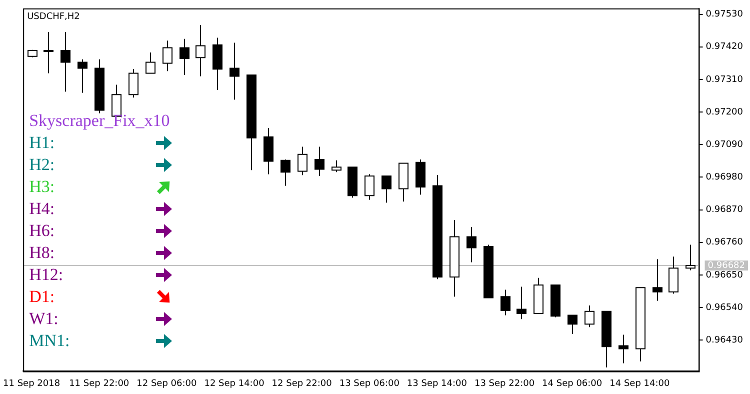 The width and height of the screenshot is (750, 394). I want to click on chart-title: USDCHF,H2, so click(53, 17).